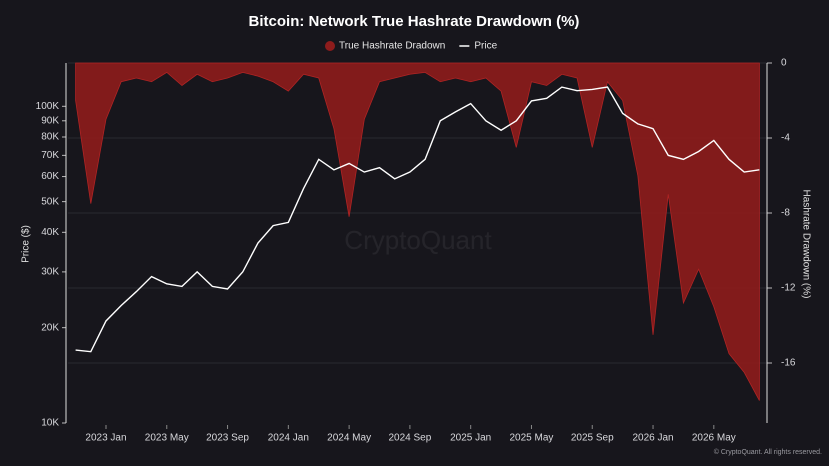 The width and height of the screenshot is (829, 466). What do you see at coordinates (470, 438) in the screenshot?
I see `x-tick-label: 2025 Jan` at bounding box center [470, 438].